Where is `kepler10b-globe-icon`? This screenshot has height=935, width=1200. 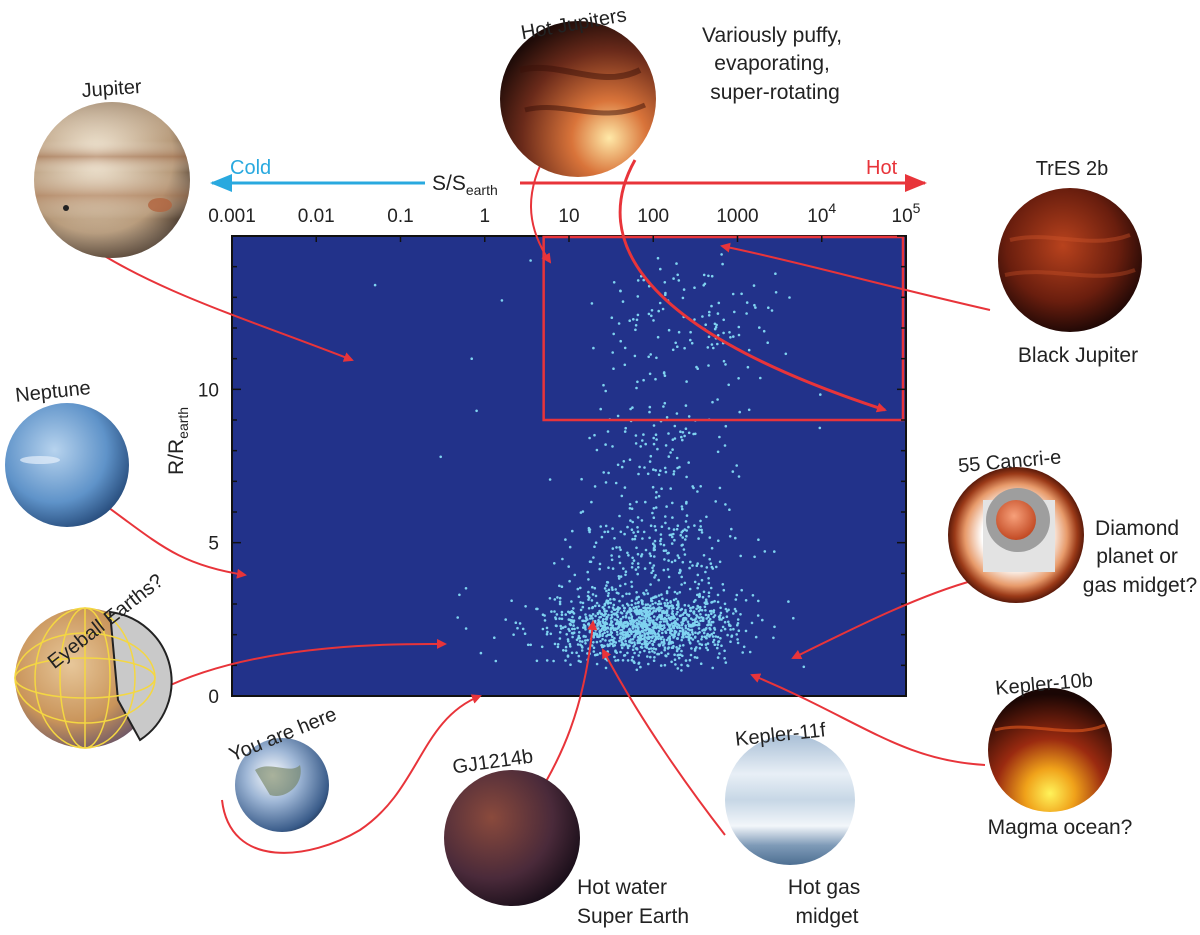 kepler10b-globe-icon is located at coordinates (1050, 750).